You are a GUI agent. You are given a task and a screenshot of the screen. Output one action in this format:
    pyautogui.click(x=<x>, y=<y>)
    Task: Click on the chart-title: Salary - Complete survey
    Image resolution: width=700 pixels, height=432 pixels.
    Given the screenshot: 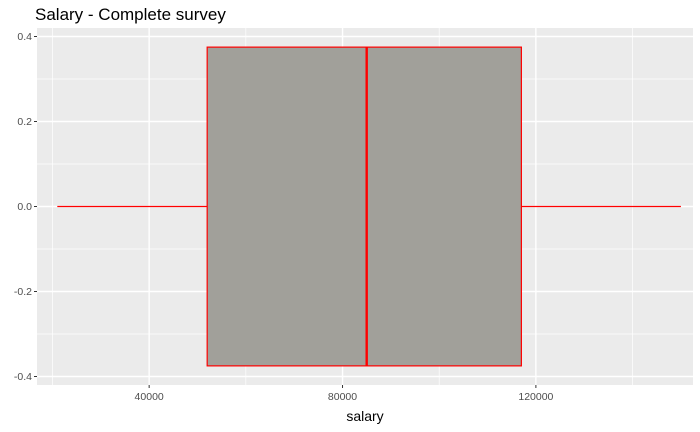 What is the action you would take?
    pyautogui.click(x=130, y=14)
    